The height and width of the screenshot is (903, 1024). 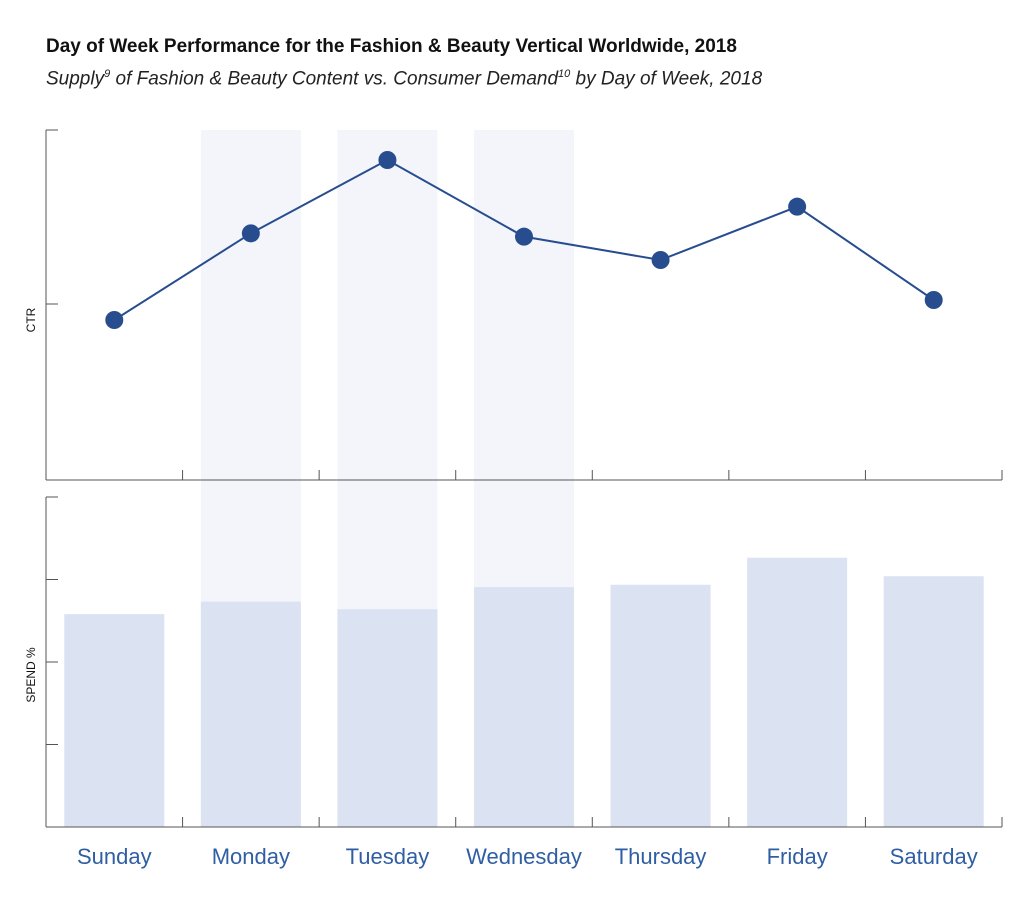 I want to click on spend-bar-saturday, so click(x=933, y=701).